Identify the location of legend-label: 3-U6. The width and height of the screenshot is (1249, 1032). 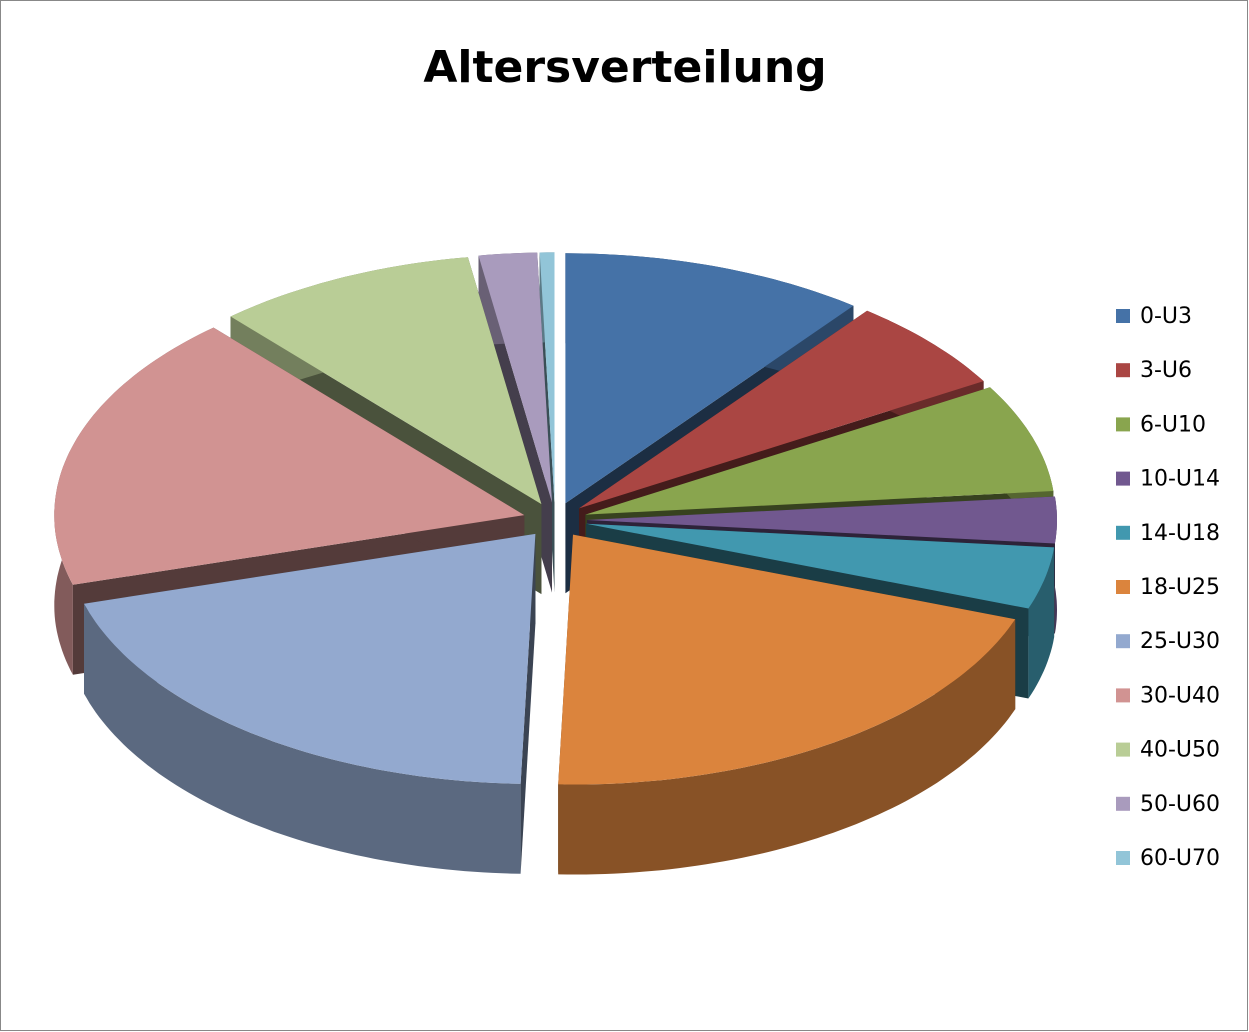
(1166, 370).